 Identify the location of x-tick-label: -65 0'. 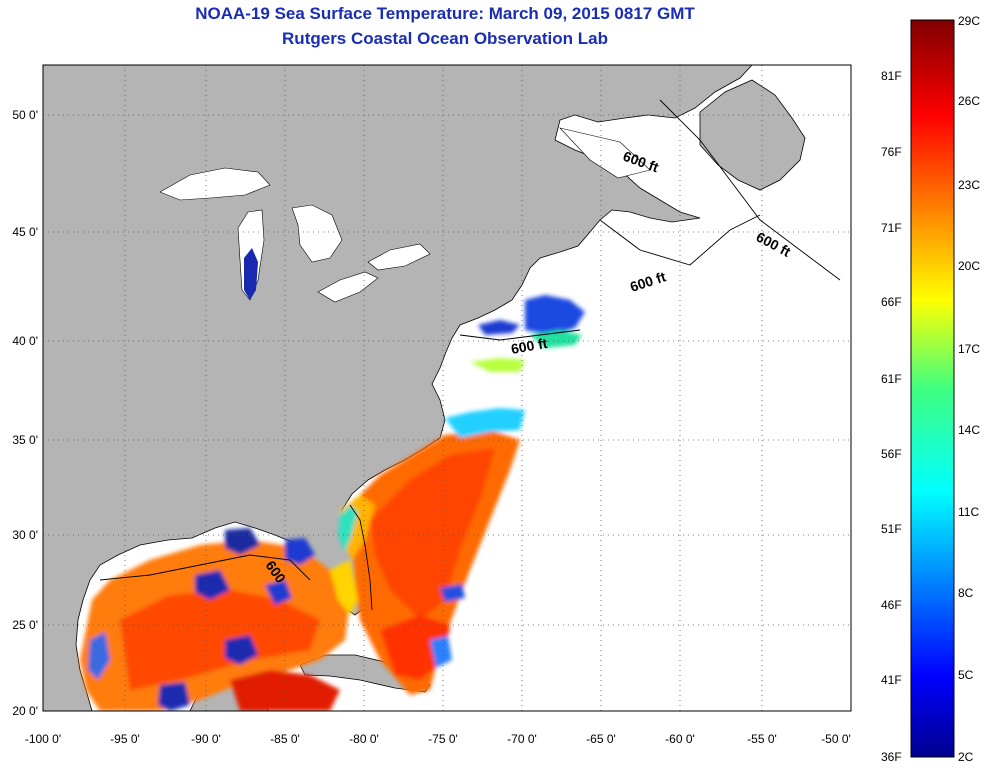
(601, 739).